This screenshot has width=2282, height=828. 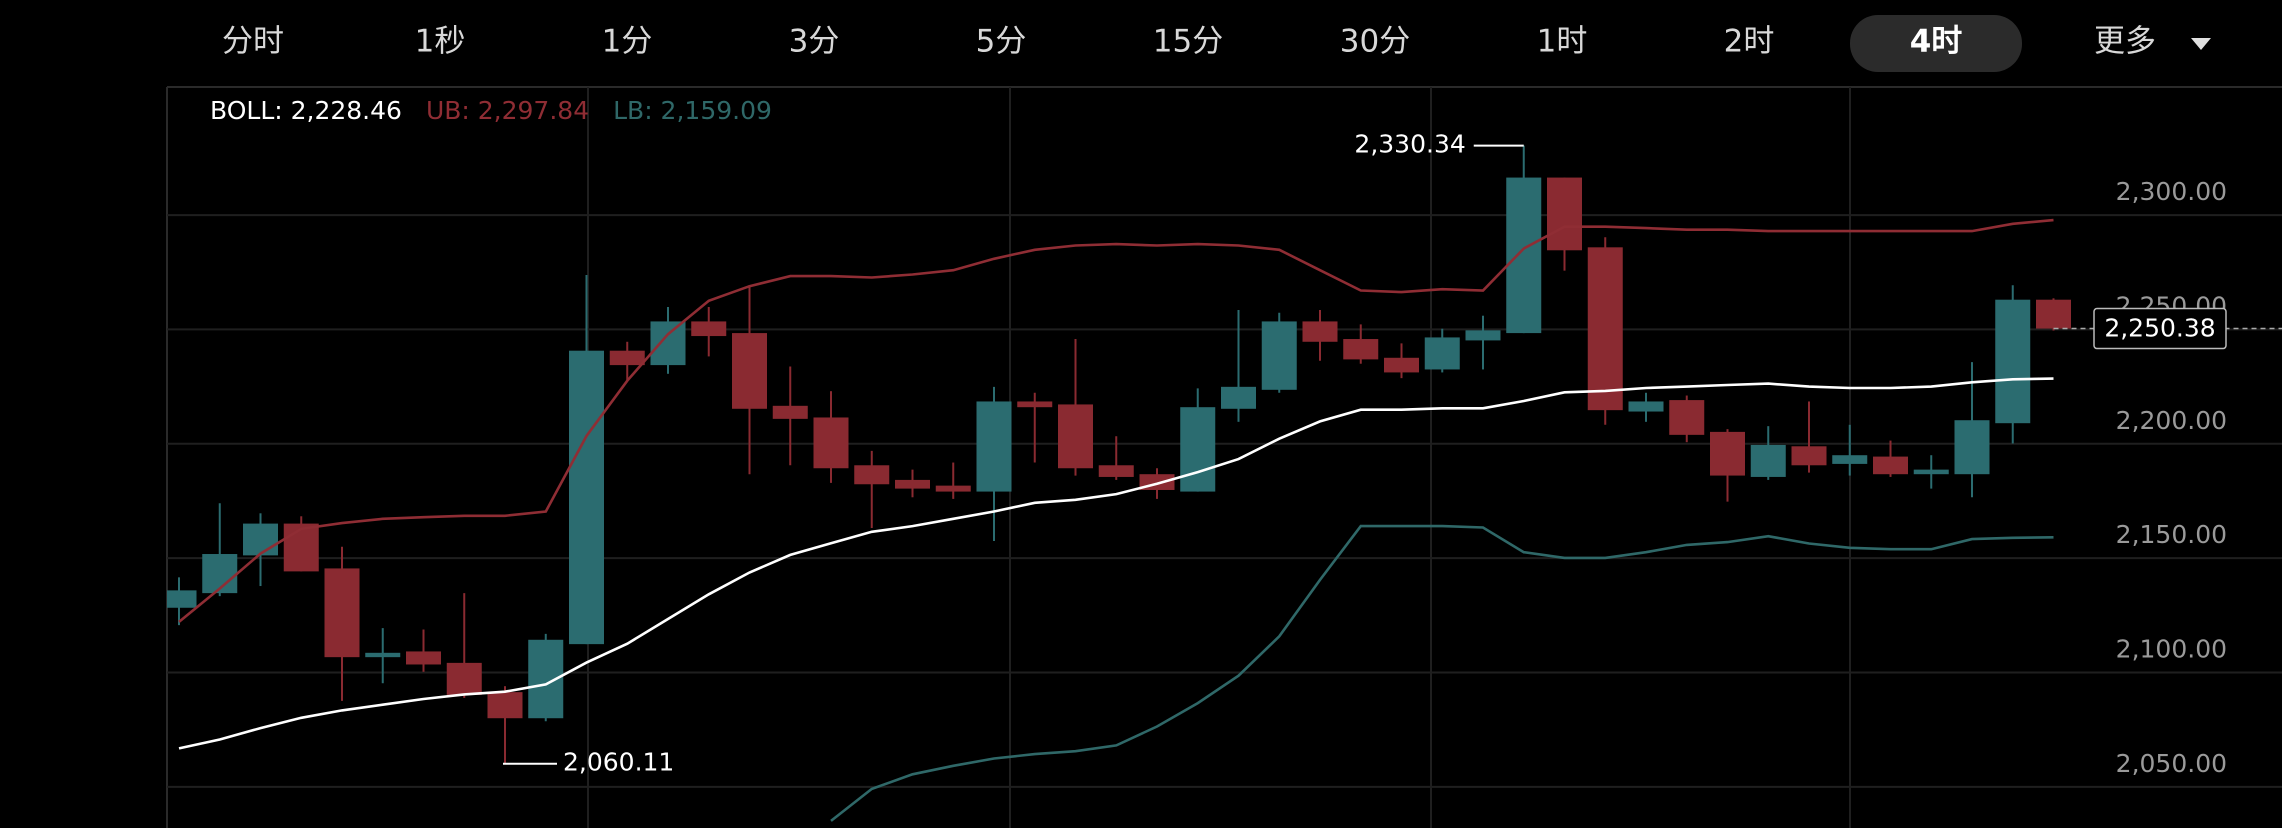 I want to click on last-price-label: 2,250.38, so click(x=2159, y=328).